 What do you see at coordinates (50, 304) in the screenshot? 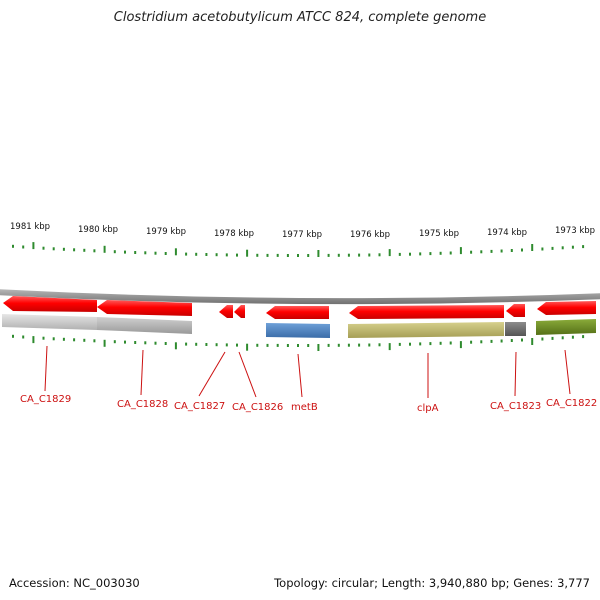
I see `gene-arrow-CA_C1829` at bounding box center [50, 304].